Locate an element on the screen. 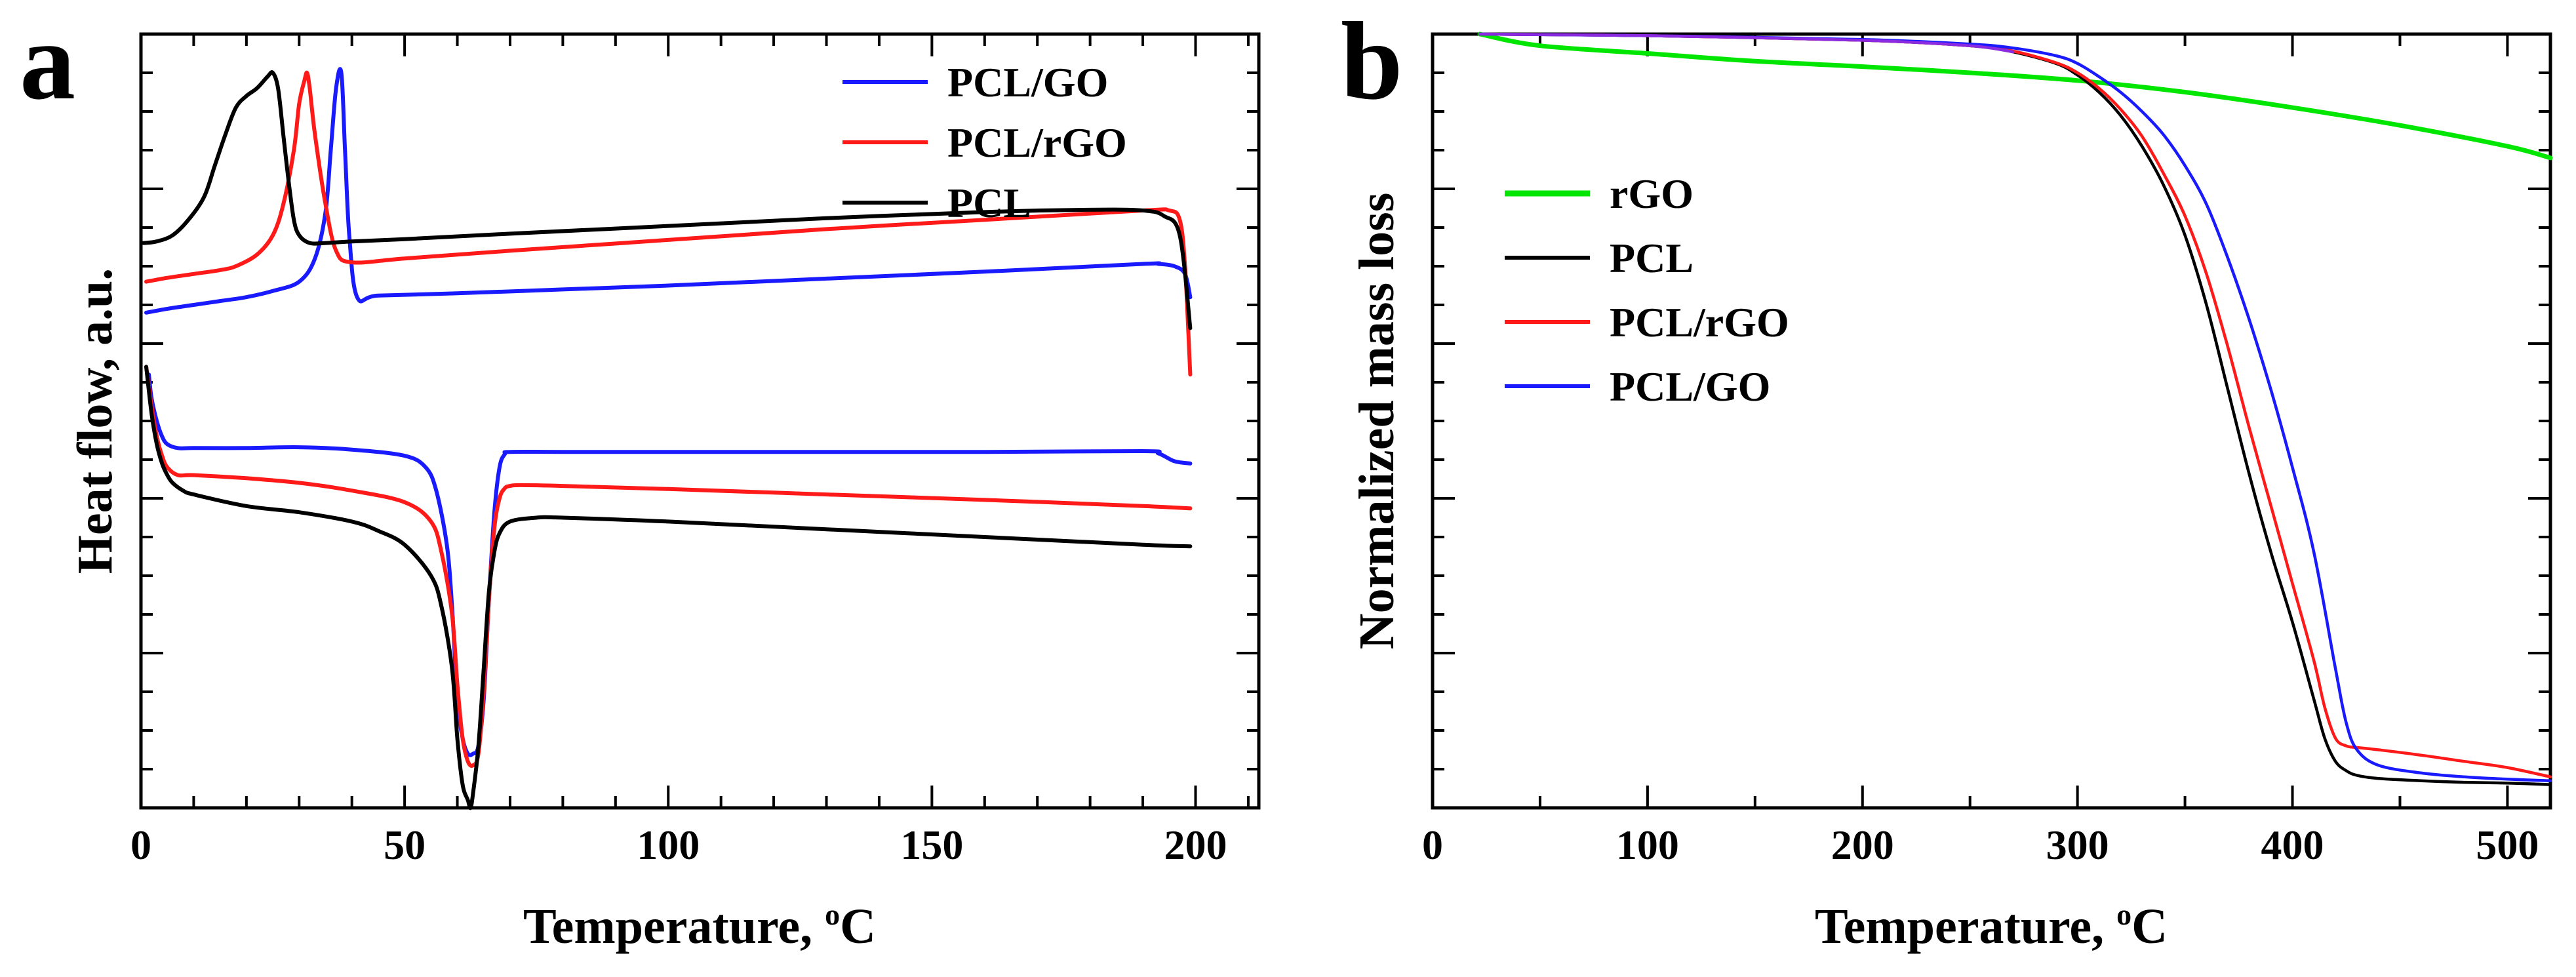 The image size is (2576, 977). panel-a-x-axis-title: Temperature, oC is located at coordinates (699, 926).